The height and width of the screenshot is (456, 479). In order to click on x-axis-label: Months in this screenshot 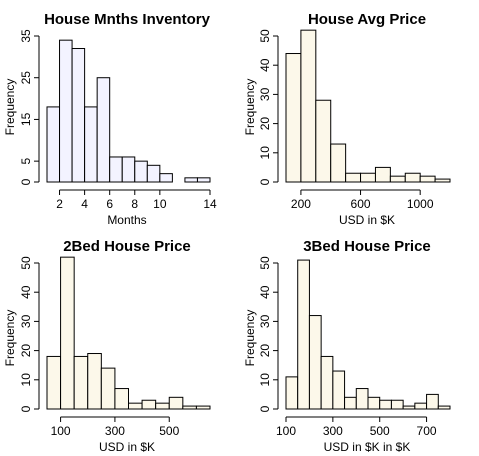, I will do `click(126, 220)`.